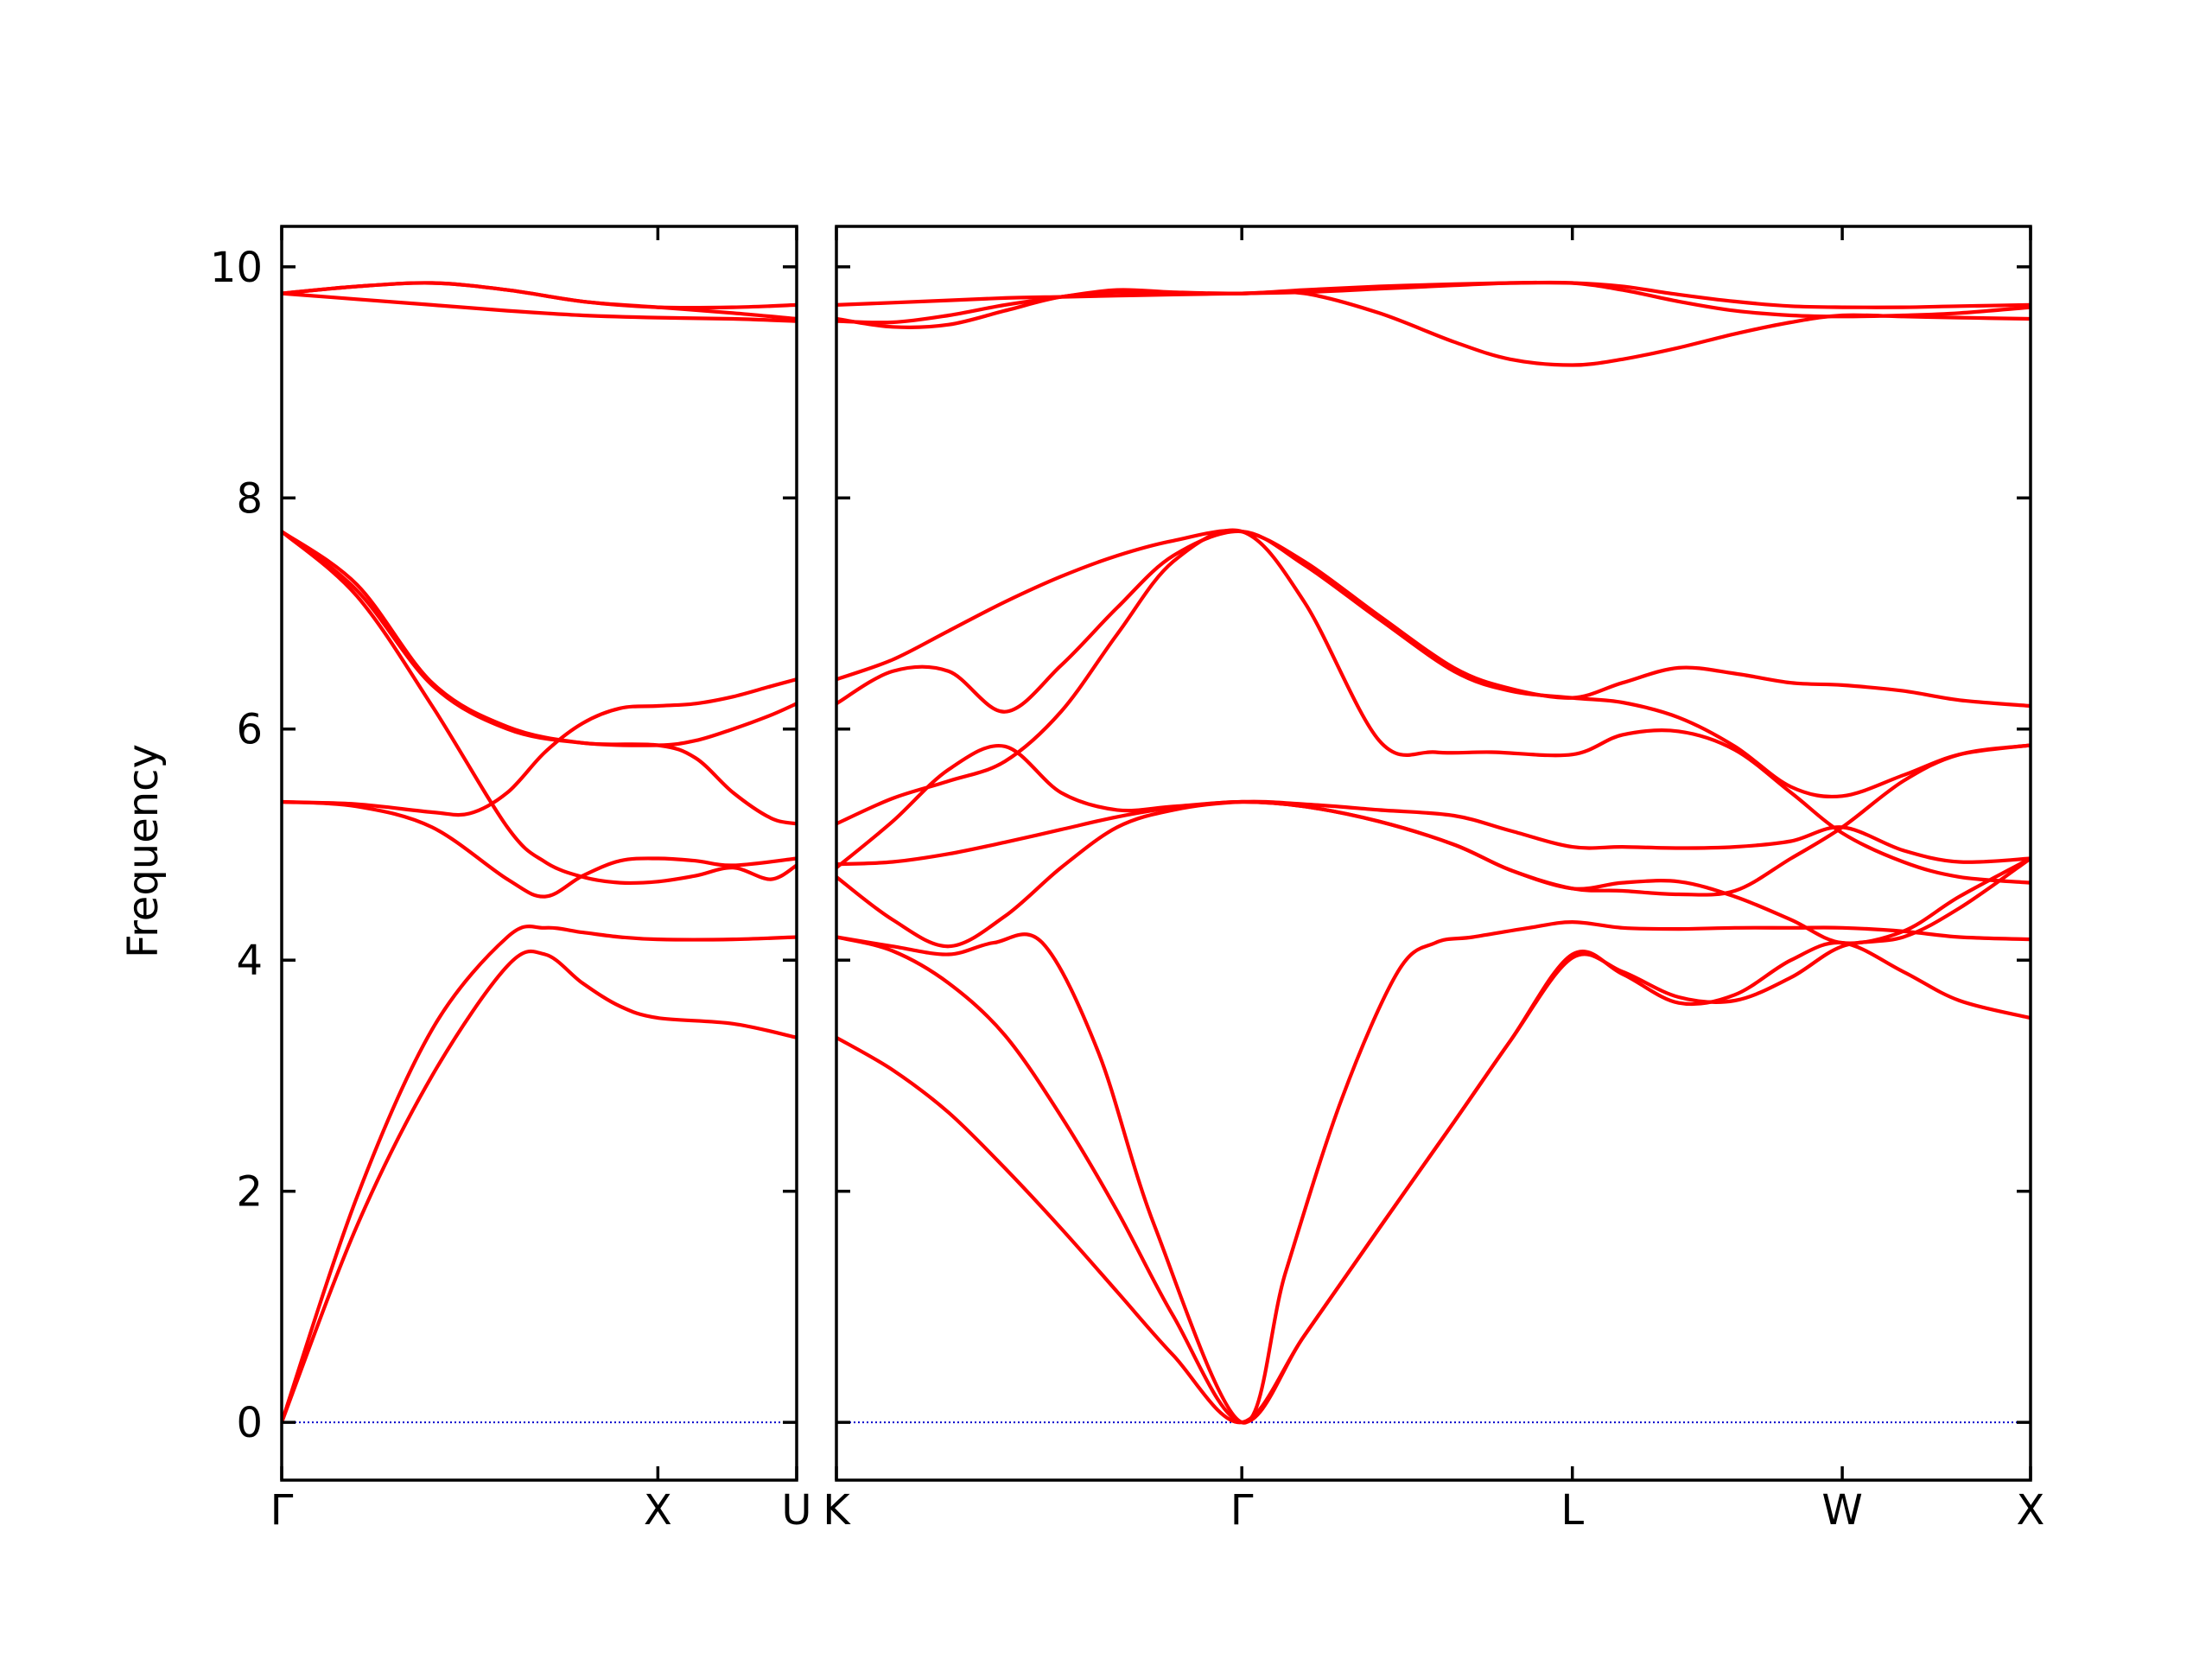 This screenshot has width=2212, height=1659. I want to click on y-tick-label: 0, so click(249, 1423).